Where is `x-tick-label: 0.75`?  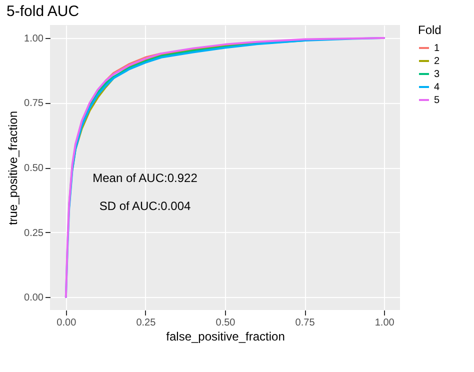
x-tick-label: 0.75 is located at coordinates (305, 323).